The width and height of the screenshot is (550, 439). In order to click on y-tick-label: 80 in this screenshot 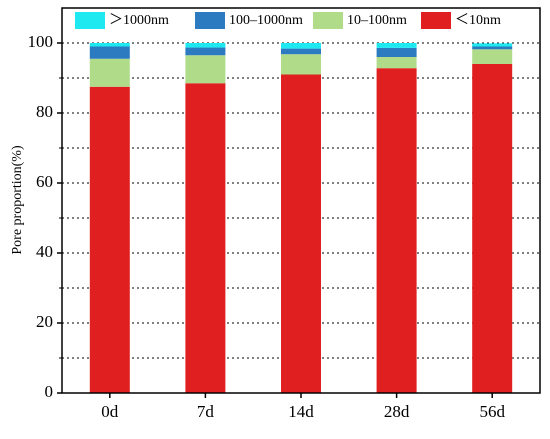, I will do `click(44, 111)`.